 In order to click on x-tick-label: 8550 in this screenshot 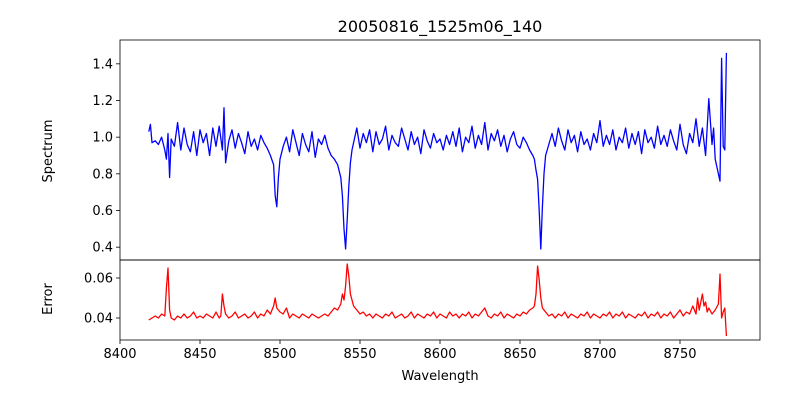, I will do `click(359, 354)`.